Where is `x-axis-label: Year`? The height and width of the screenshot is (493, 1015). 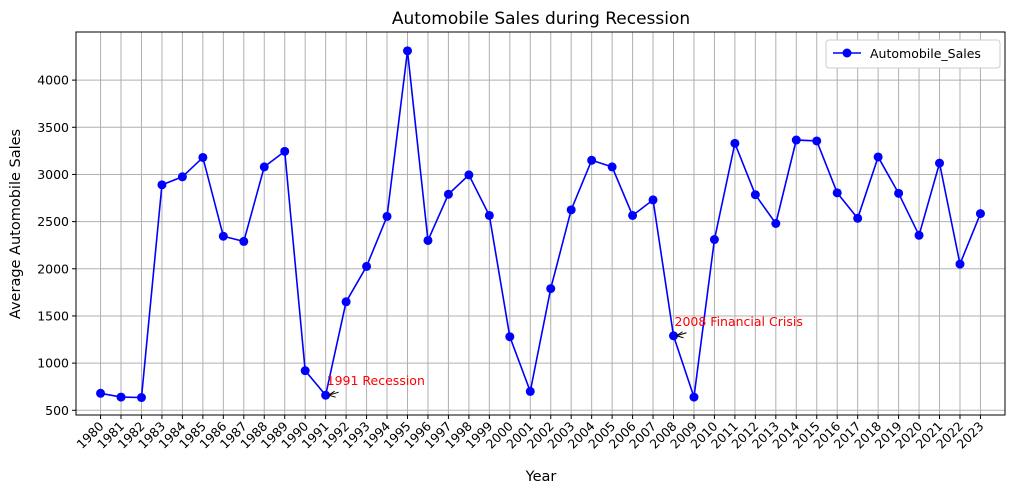 x-axis-label: Year is located at coordinates (541, 477).